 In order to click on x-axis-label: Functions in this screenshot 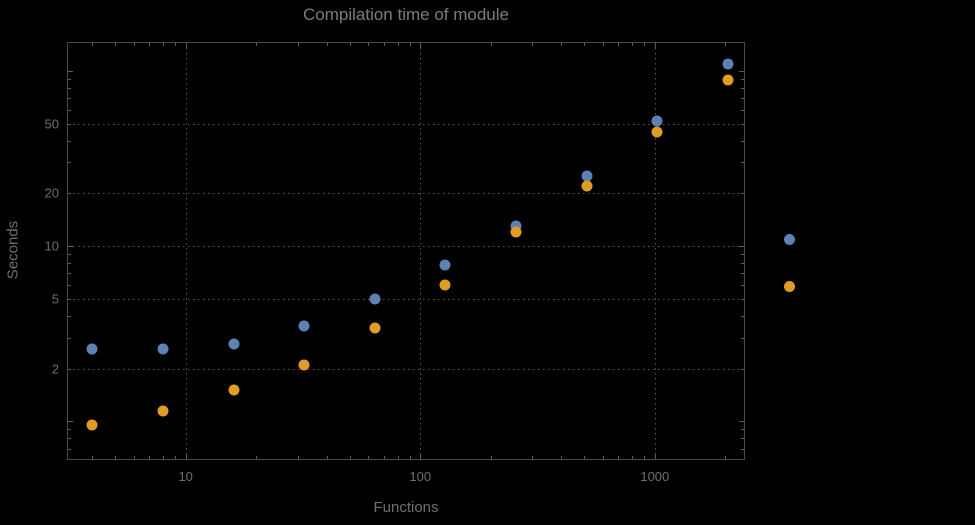, I will do `click(406, 507)`.